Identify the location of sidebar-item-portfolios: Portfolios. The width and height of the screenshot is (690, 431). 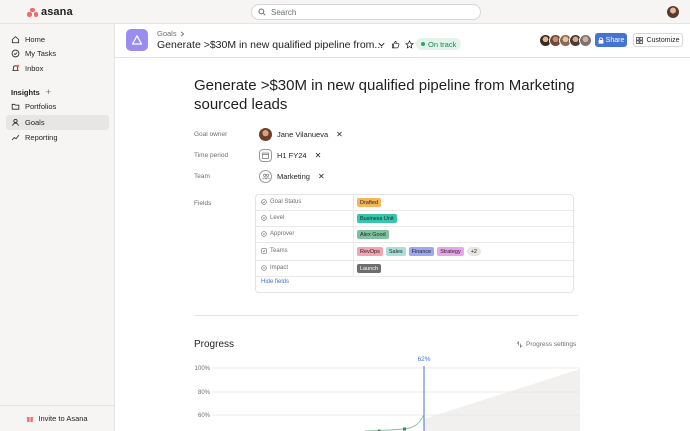
(57, 106).